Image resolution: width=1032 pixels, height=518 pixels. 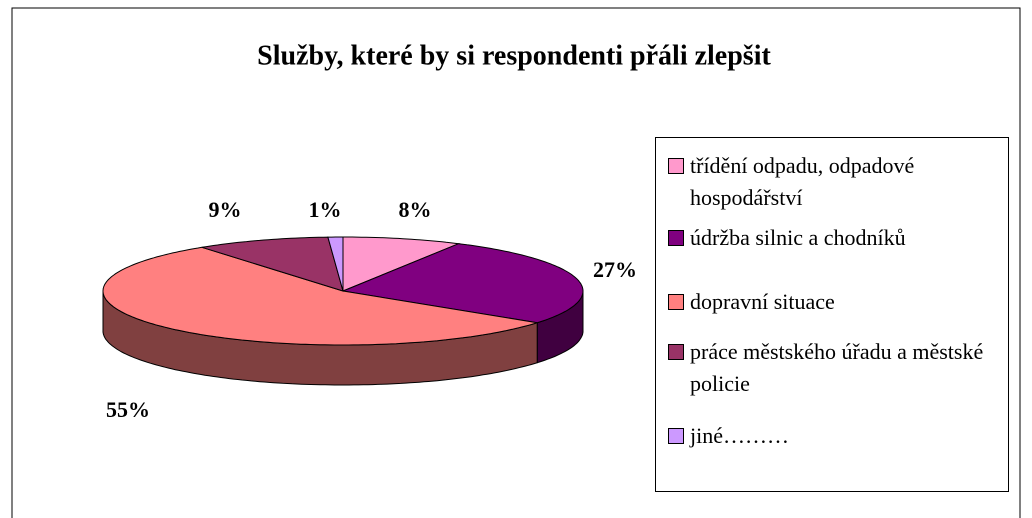 I want to click on legend-item: práce městského úřadu a městské policie, so click(x=835, y=368).